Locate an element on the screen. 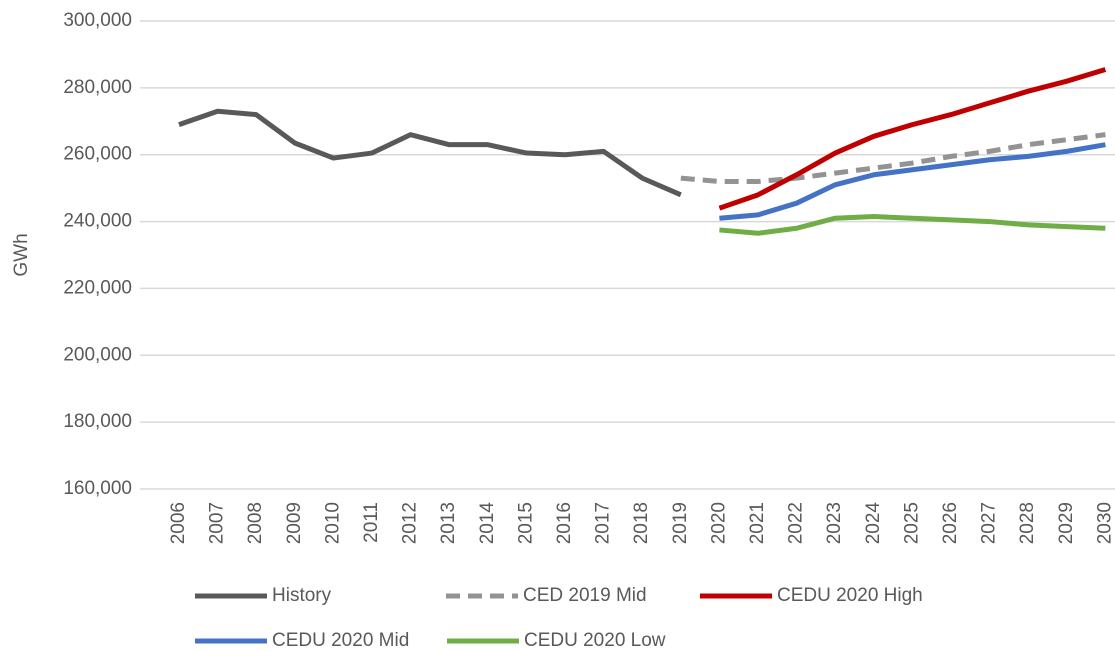 This screenshot has width=1115, height=651. y-tick-label: 200,000 is located at coordinates (97, 354).